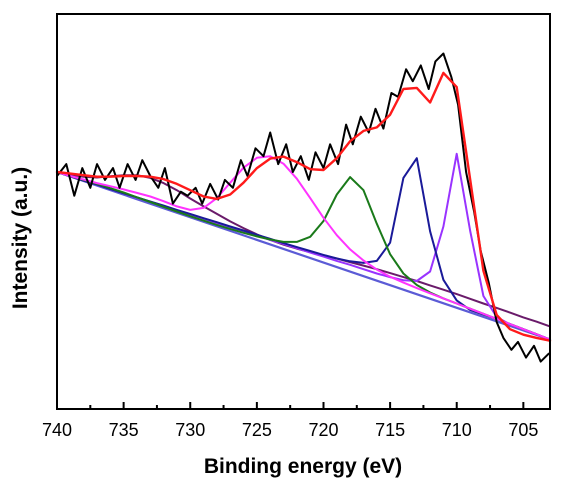 This screenshot has width=565, height=492. I want to click on x-tick-label: 730, so click(190, 430).